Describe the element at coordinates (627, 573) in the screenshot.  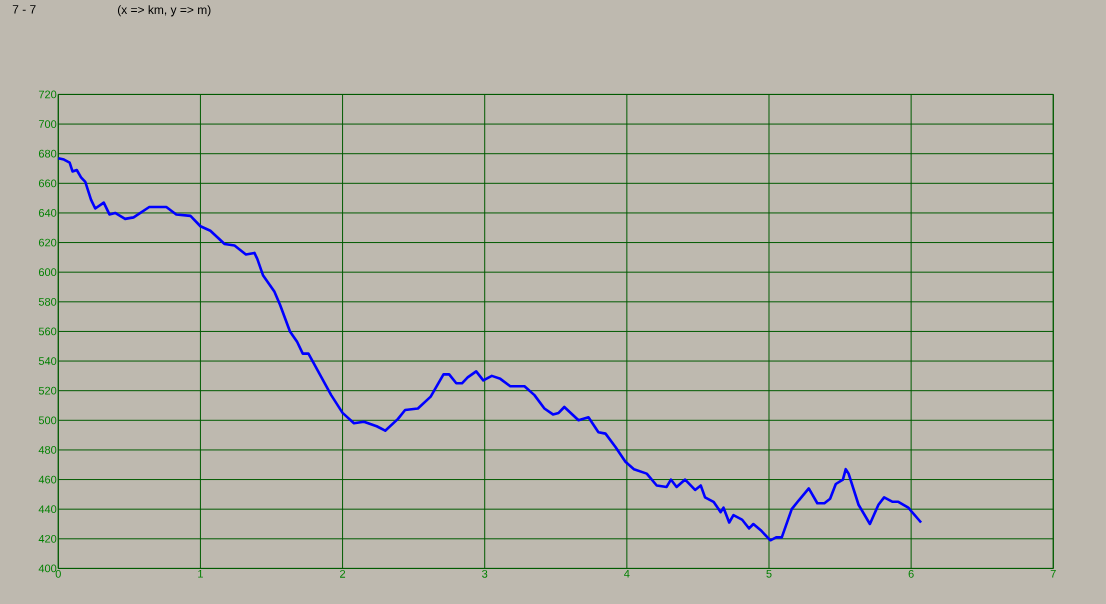
I see `x-tick-label: 4` at that location.